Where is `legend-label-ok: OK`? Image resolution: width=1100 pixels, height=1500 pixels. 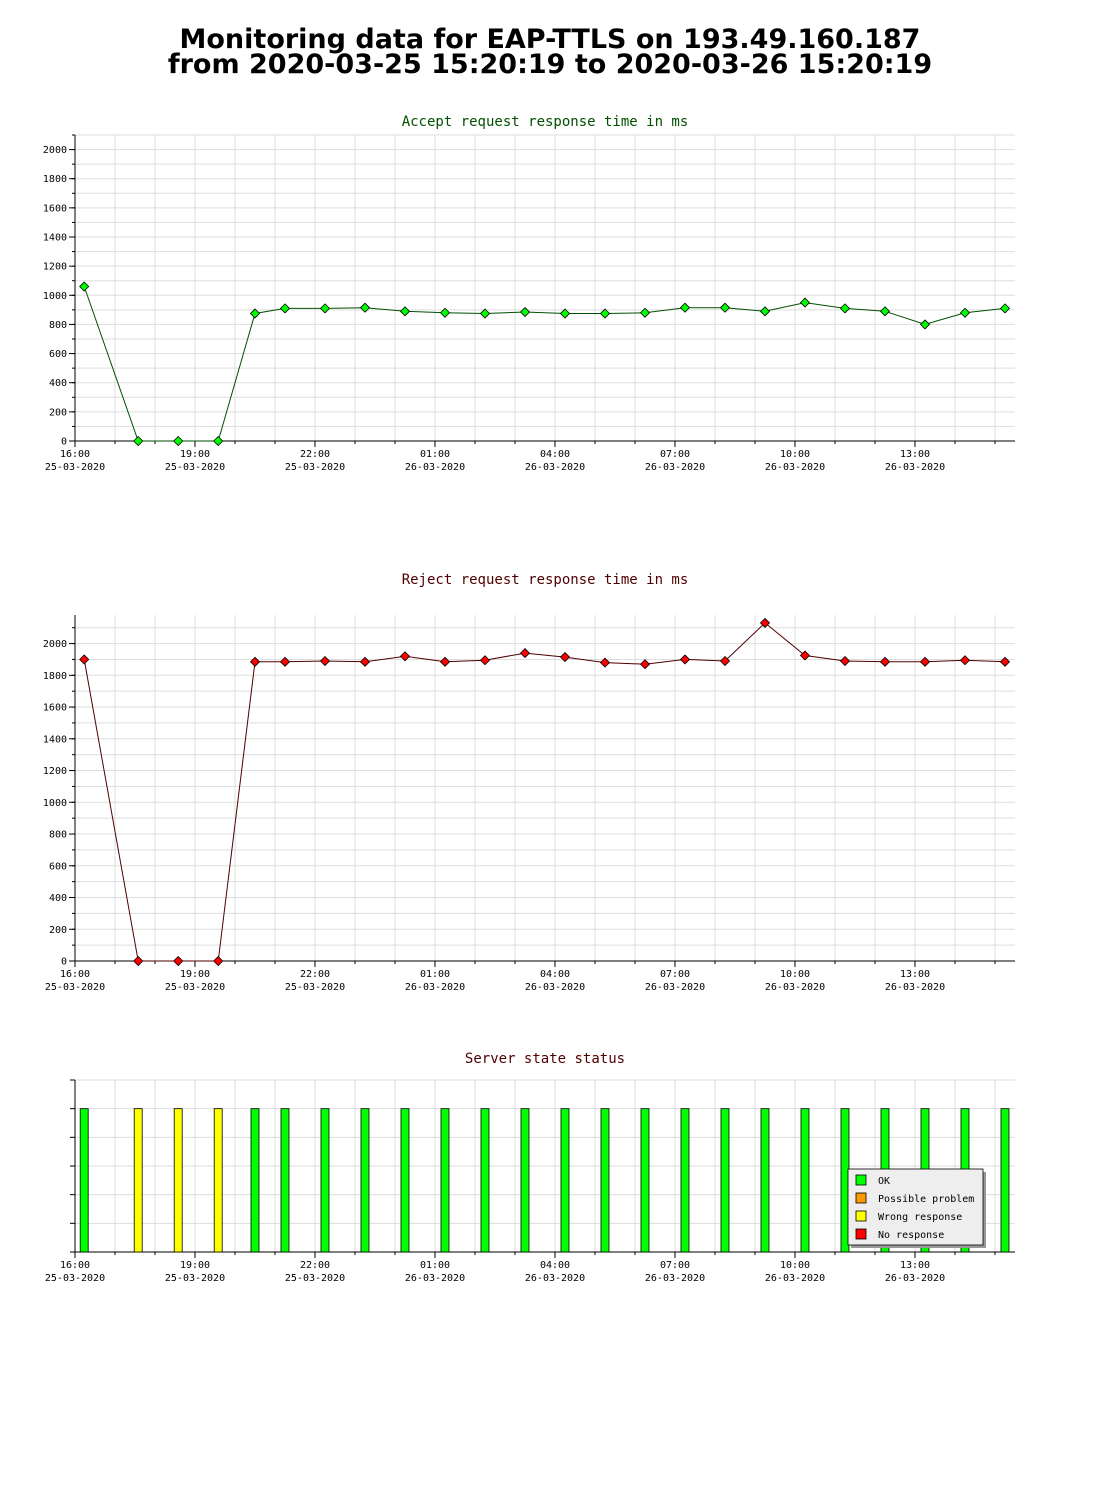 legend-label-ok: OK is located at coordinates (884, 1181).